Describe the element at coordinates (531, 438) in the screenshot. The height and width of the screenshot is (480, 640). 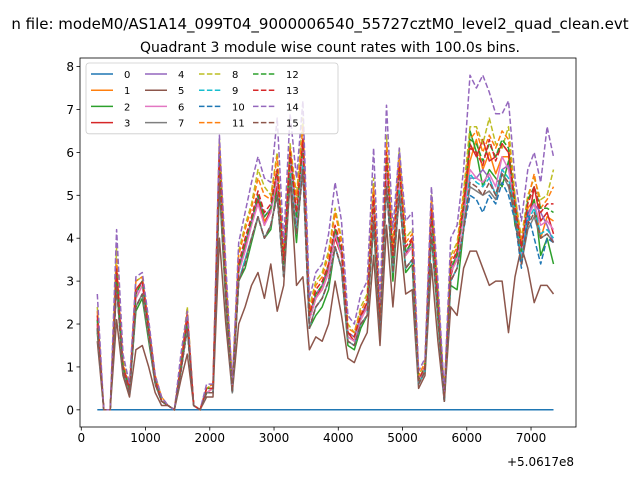
I see `x-tick-label: 7000` at that location.